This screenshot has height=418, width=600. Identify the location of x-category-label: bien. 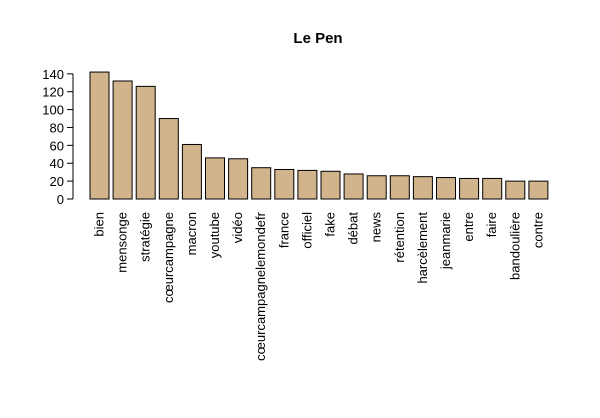
(99, 224).